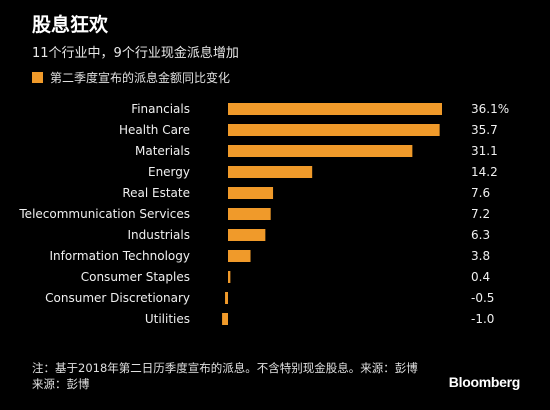 The image size is (550, 410). What do you see at coordinates (156, 193) in the screenshot?
I see `category-label: Real Estate` at bounding box center [156, 193].